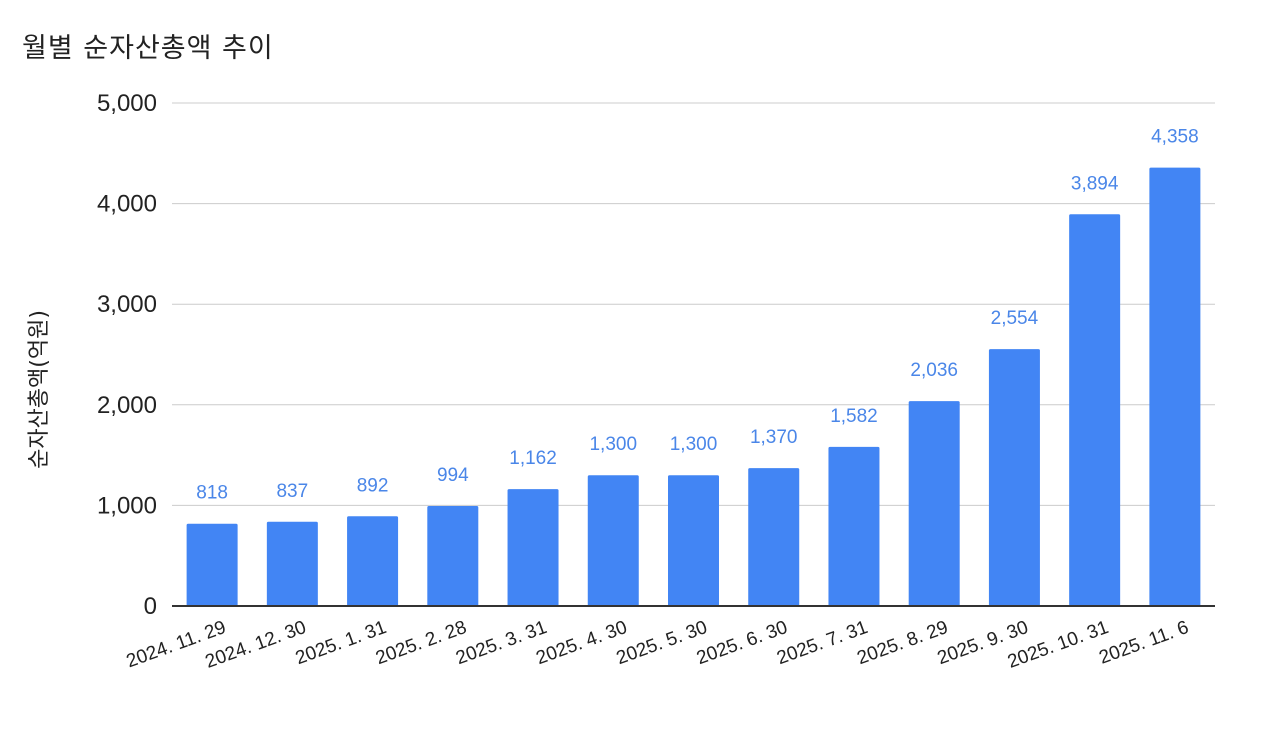 Image resolution: width=1280 pixels, height=741 pixels. What do you see at coordinates (822, 643) in the screenshot?
I see `x-tick-label: 2025. 7. 31` at bounding box center [822, 643].